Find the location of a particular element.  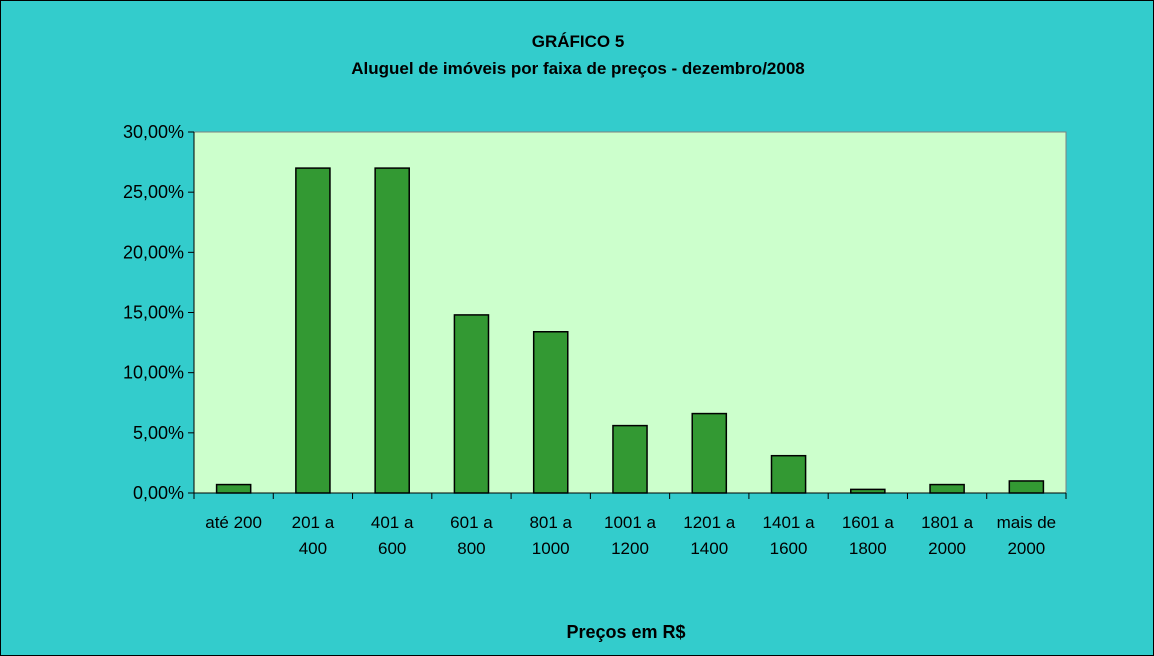

x-tick-label: 1801 a 2000 is located at coordinates (947, 535).